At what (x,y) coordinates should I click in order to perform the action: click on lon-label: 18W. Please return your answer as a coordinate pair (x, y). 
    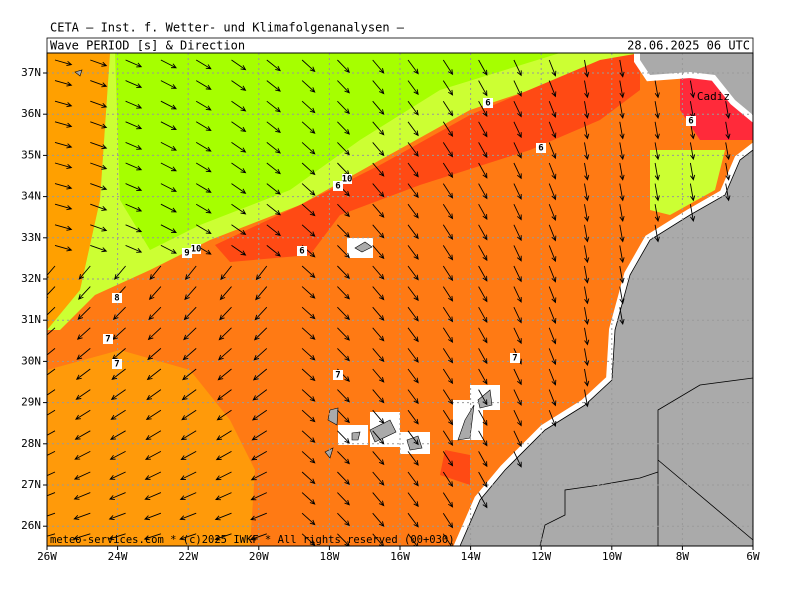
    Looking at the image, I should click on (329, 556).